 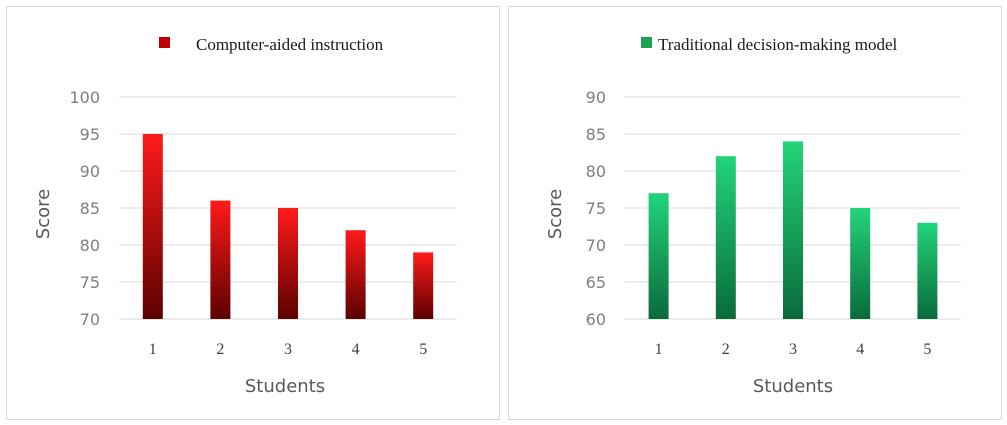 I want to click on legend-label: Computer-aided instruction, so click(x=290, y=44).